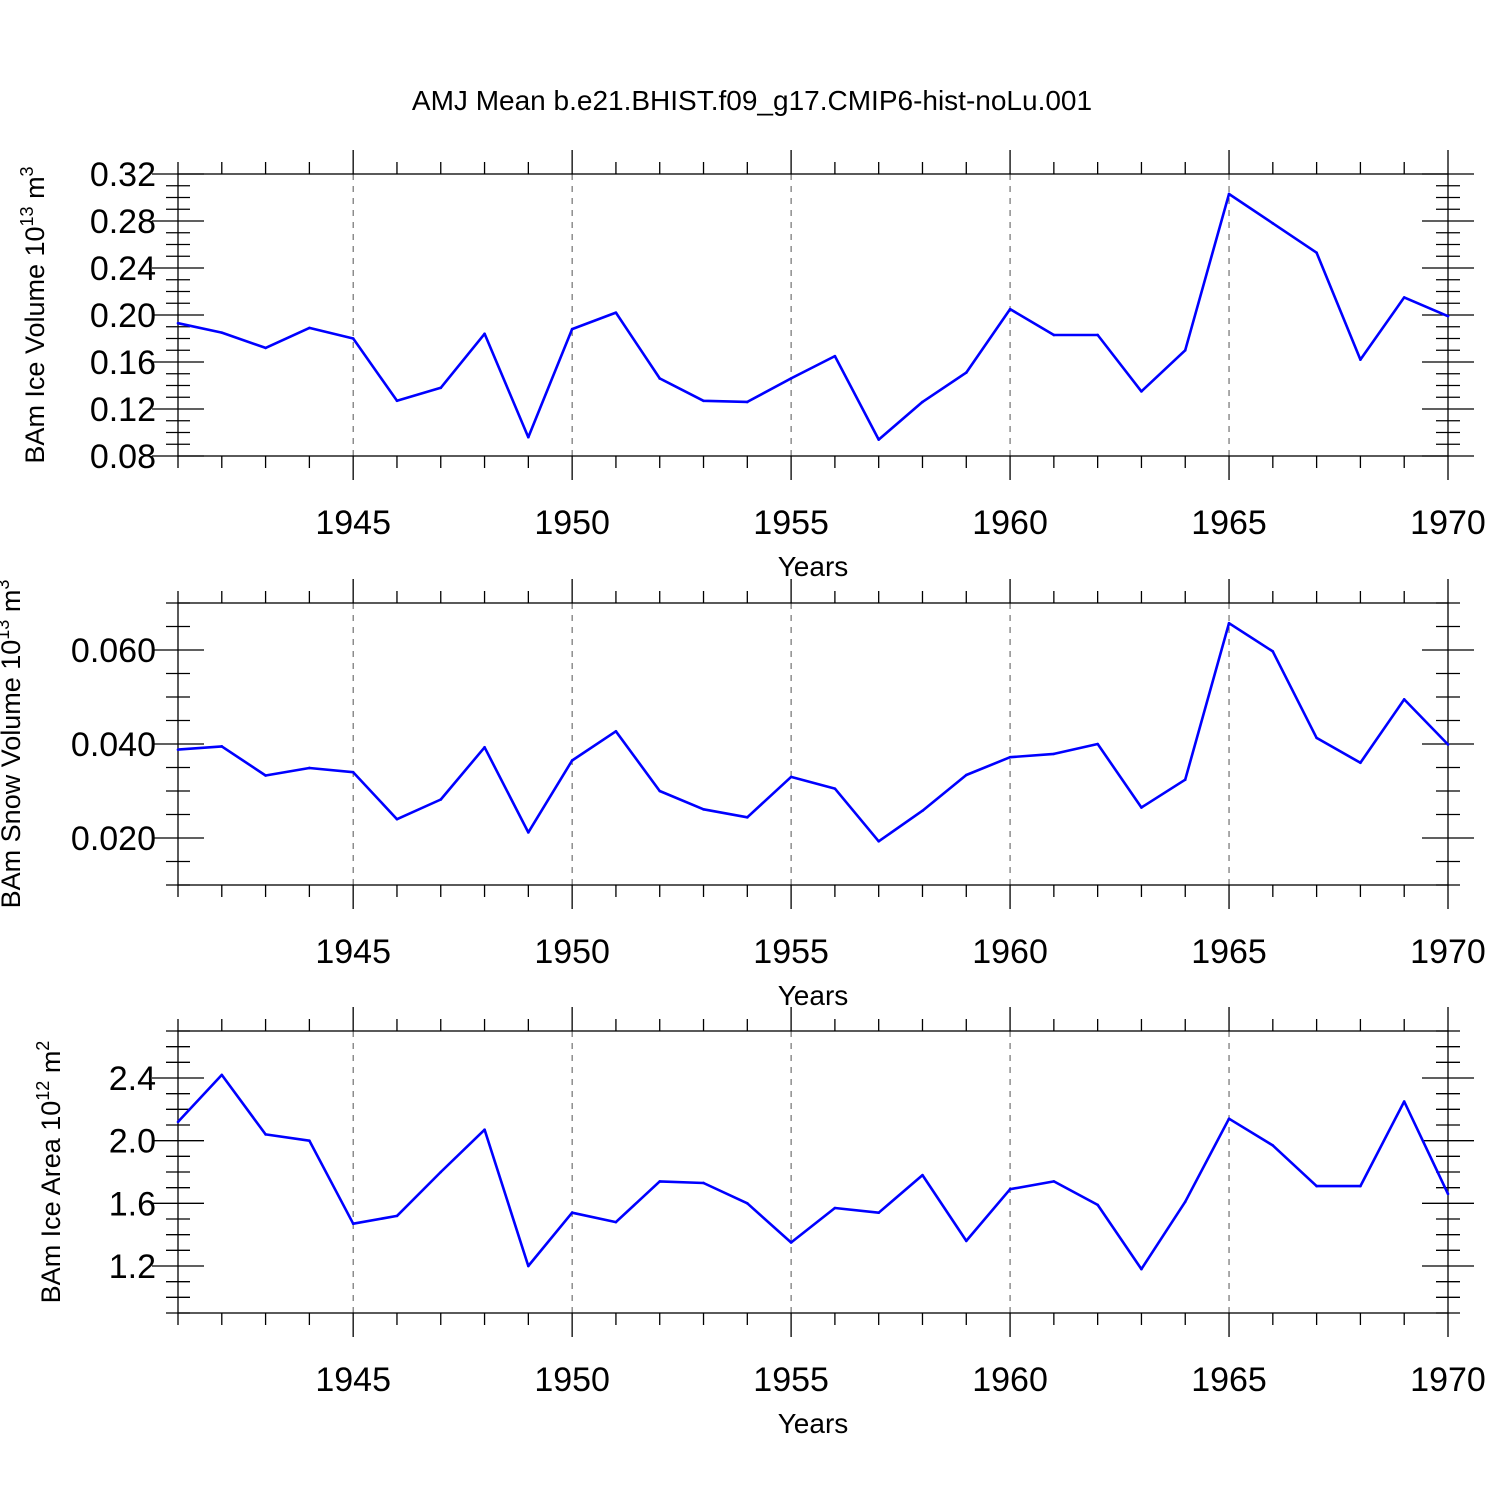  What do you see at coordinates (132, 1079) in the screenshot?
I see `y-tick-label: 2.4` at bounding box center [132, 1079].